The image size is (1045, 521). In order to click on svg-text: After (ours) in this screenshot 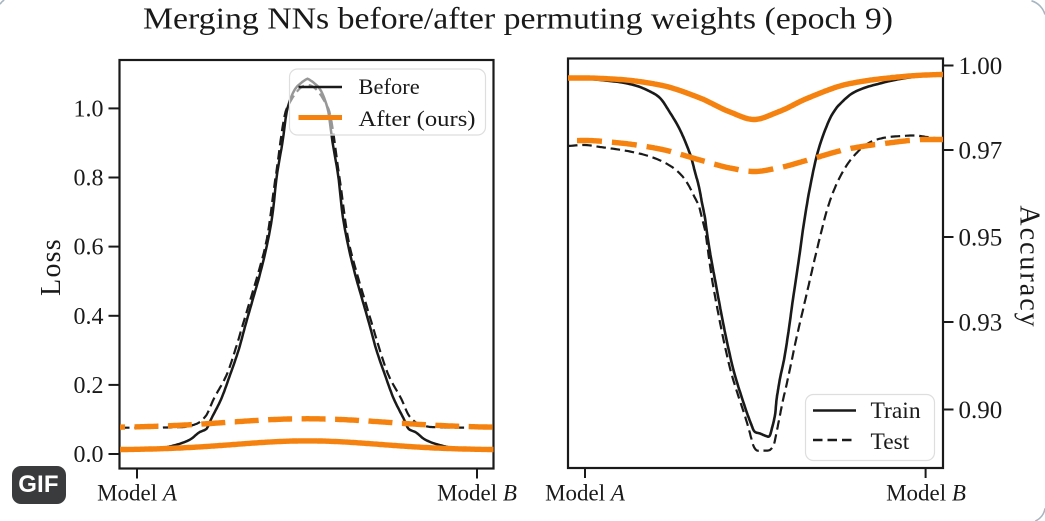, I will do `click(417, 118)`.